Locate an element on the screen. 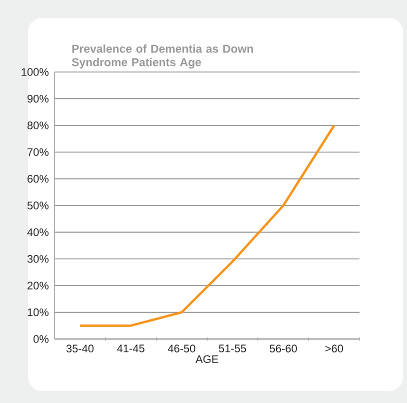 Image resolution: width=407 pixels, height=403 pixels. y-tick-label: 10% is located at coordinates (38, 312).